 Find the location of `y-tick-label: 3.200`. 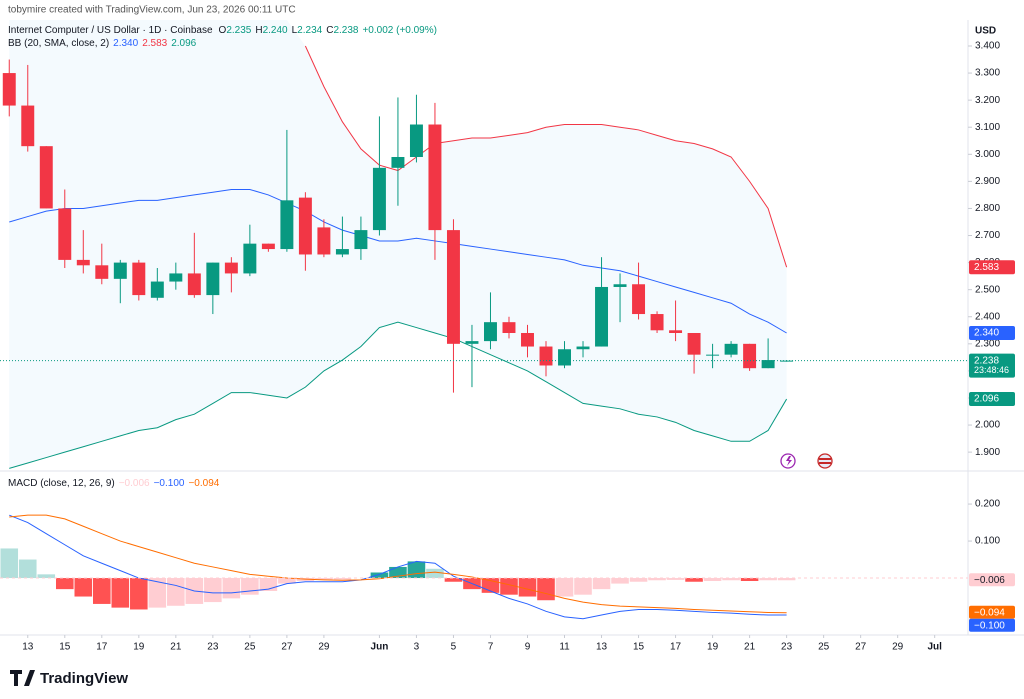

y-tick-label: 3.200 is located at coordinates (987, 100).